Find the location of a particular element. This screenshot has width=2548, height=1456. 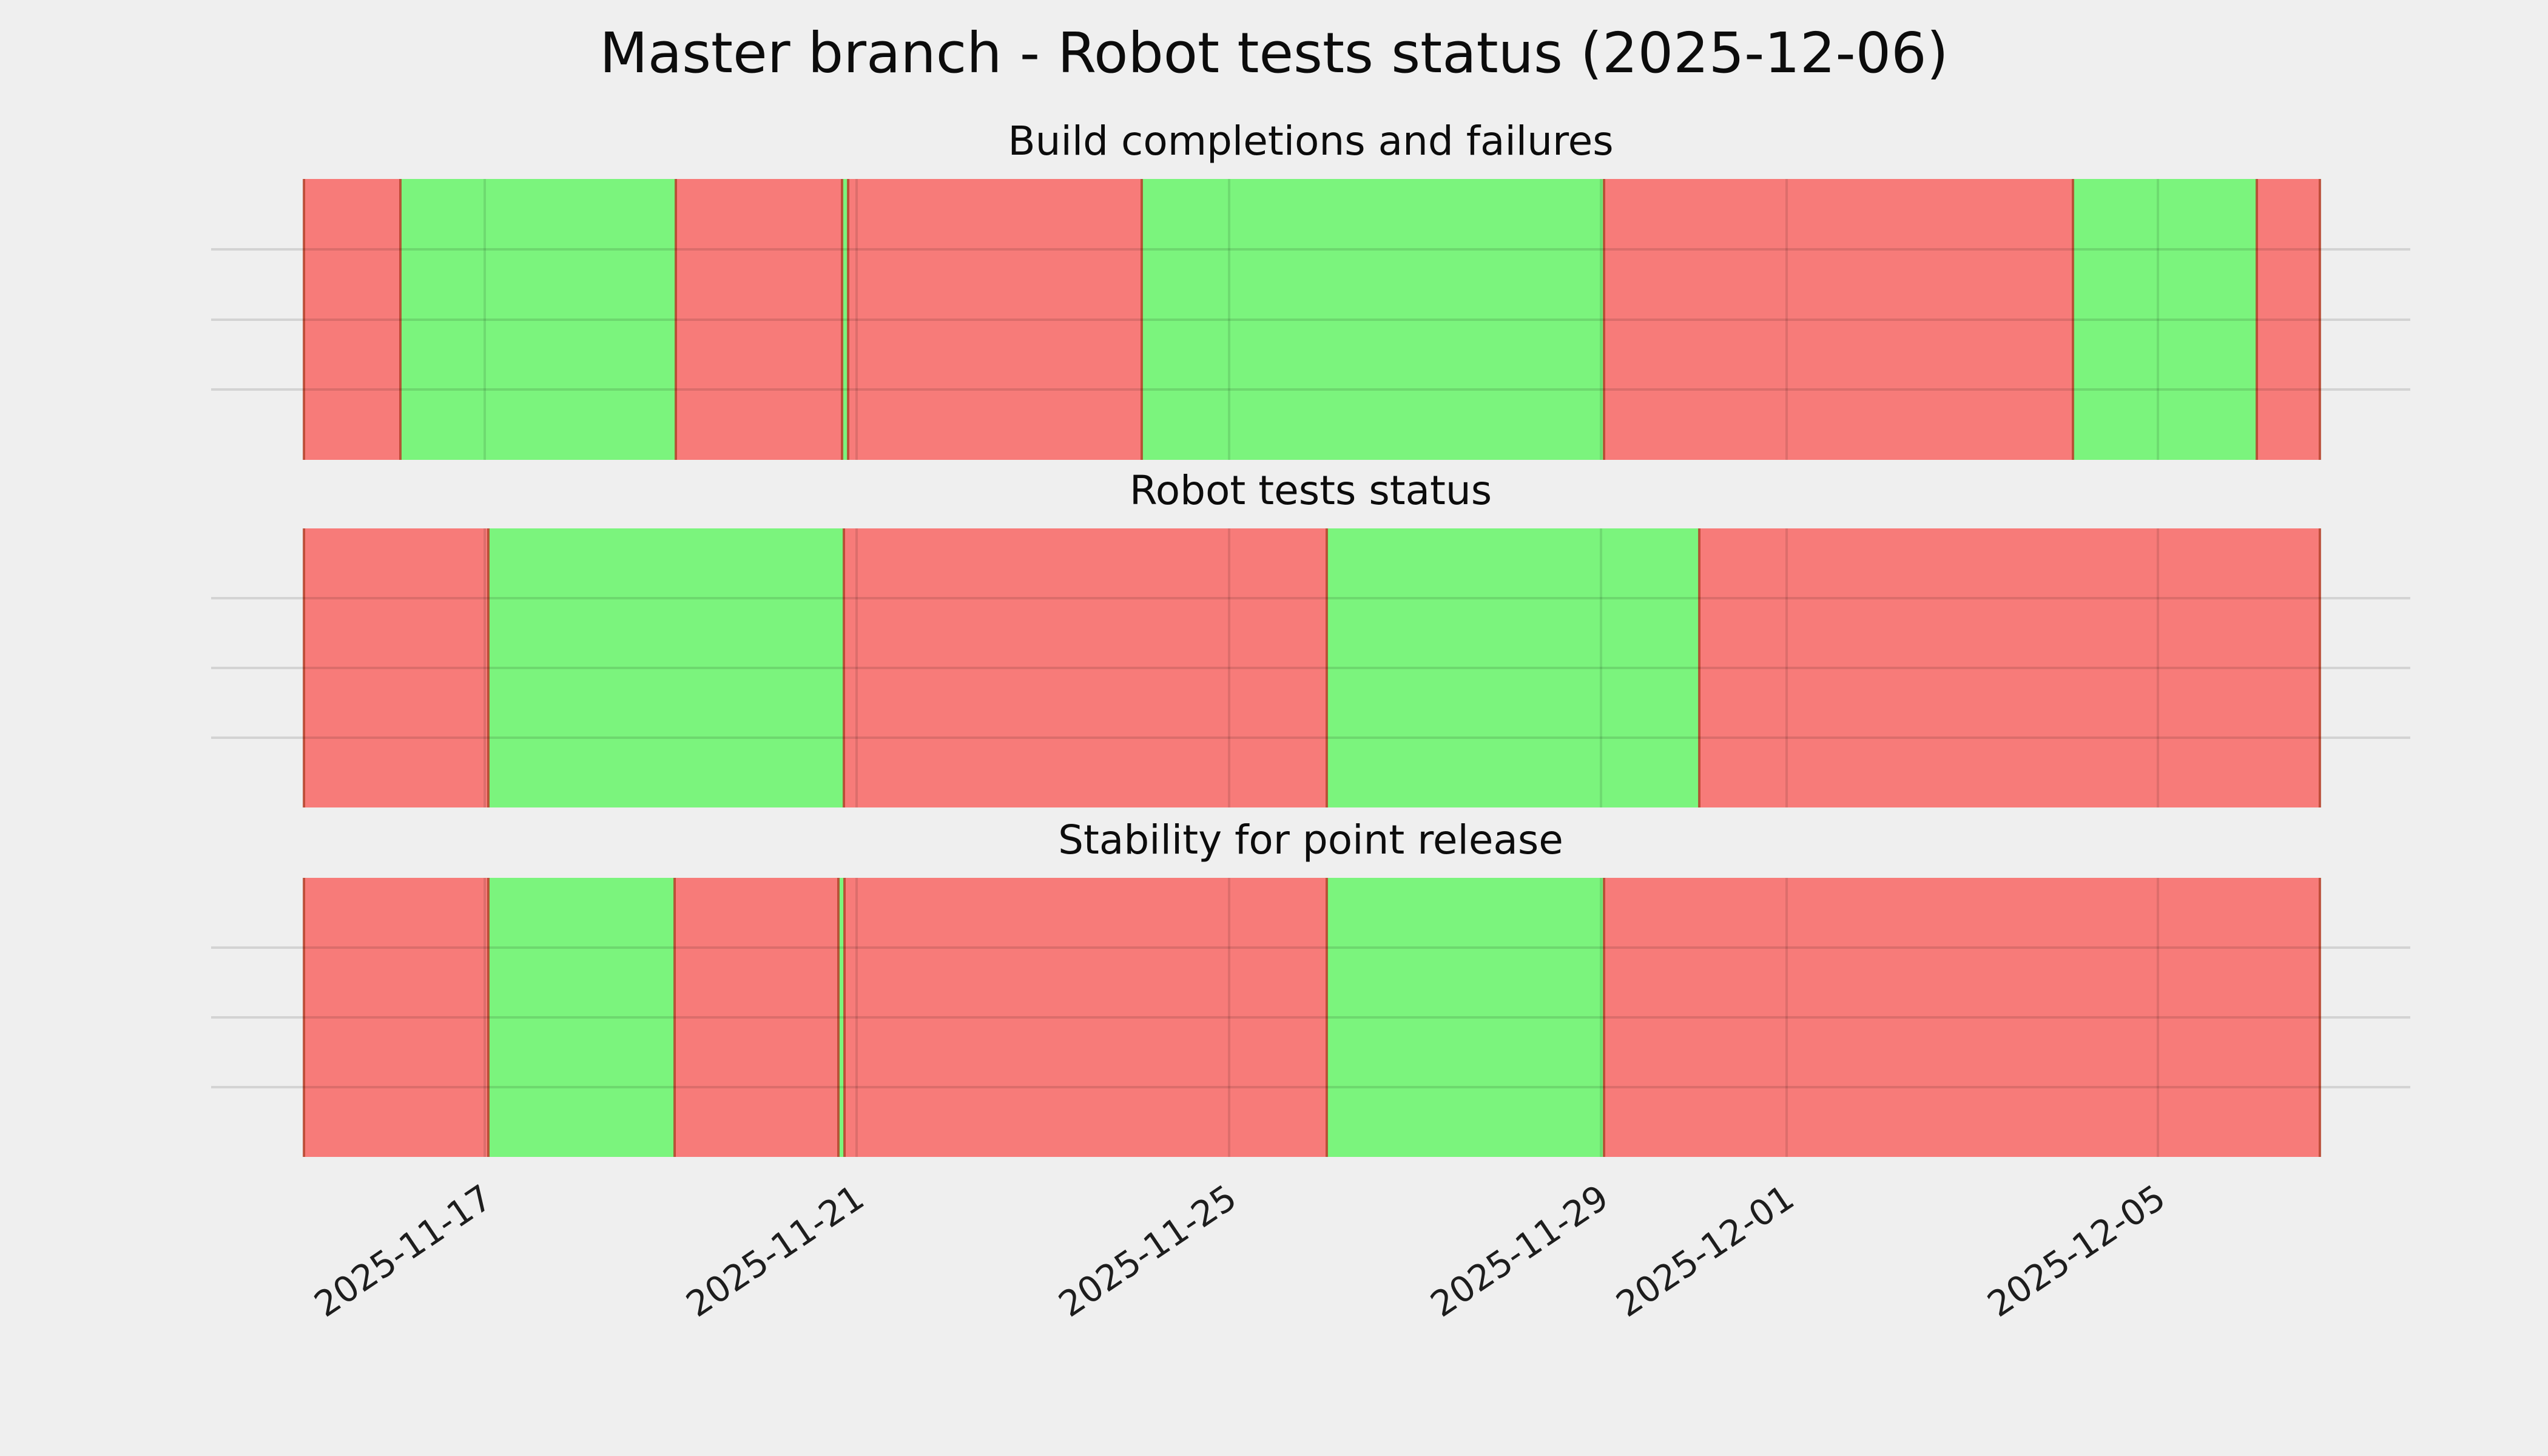

x-tick-label: 2025-11-17 is located at coordinates (403, 1251).